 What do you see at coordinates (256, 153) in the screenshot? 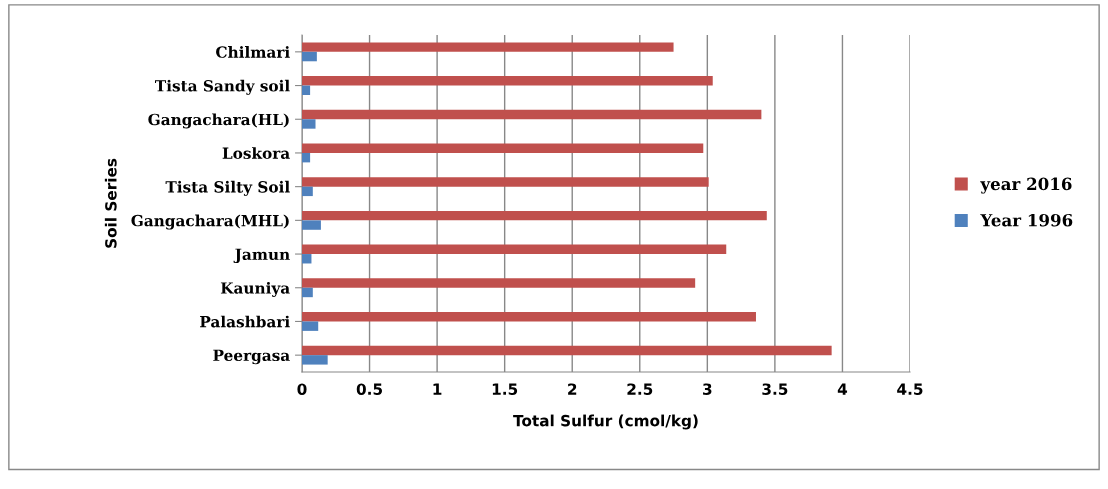
I see `y-tick-label: Loskora` at bounding box center [256, 153].